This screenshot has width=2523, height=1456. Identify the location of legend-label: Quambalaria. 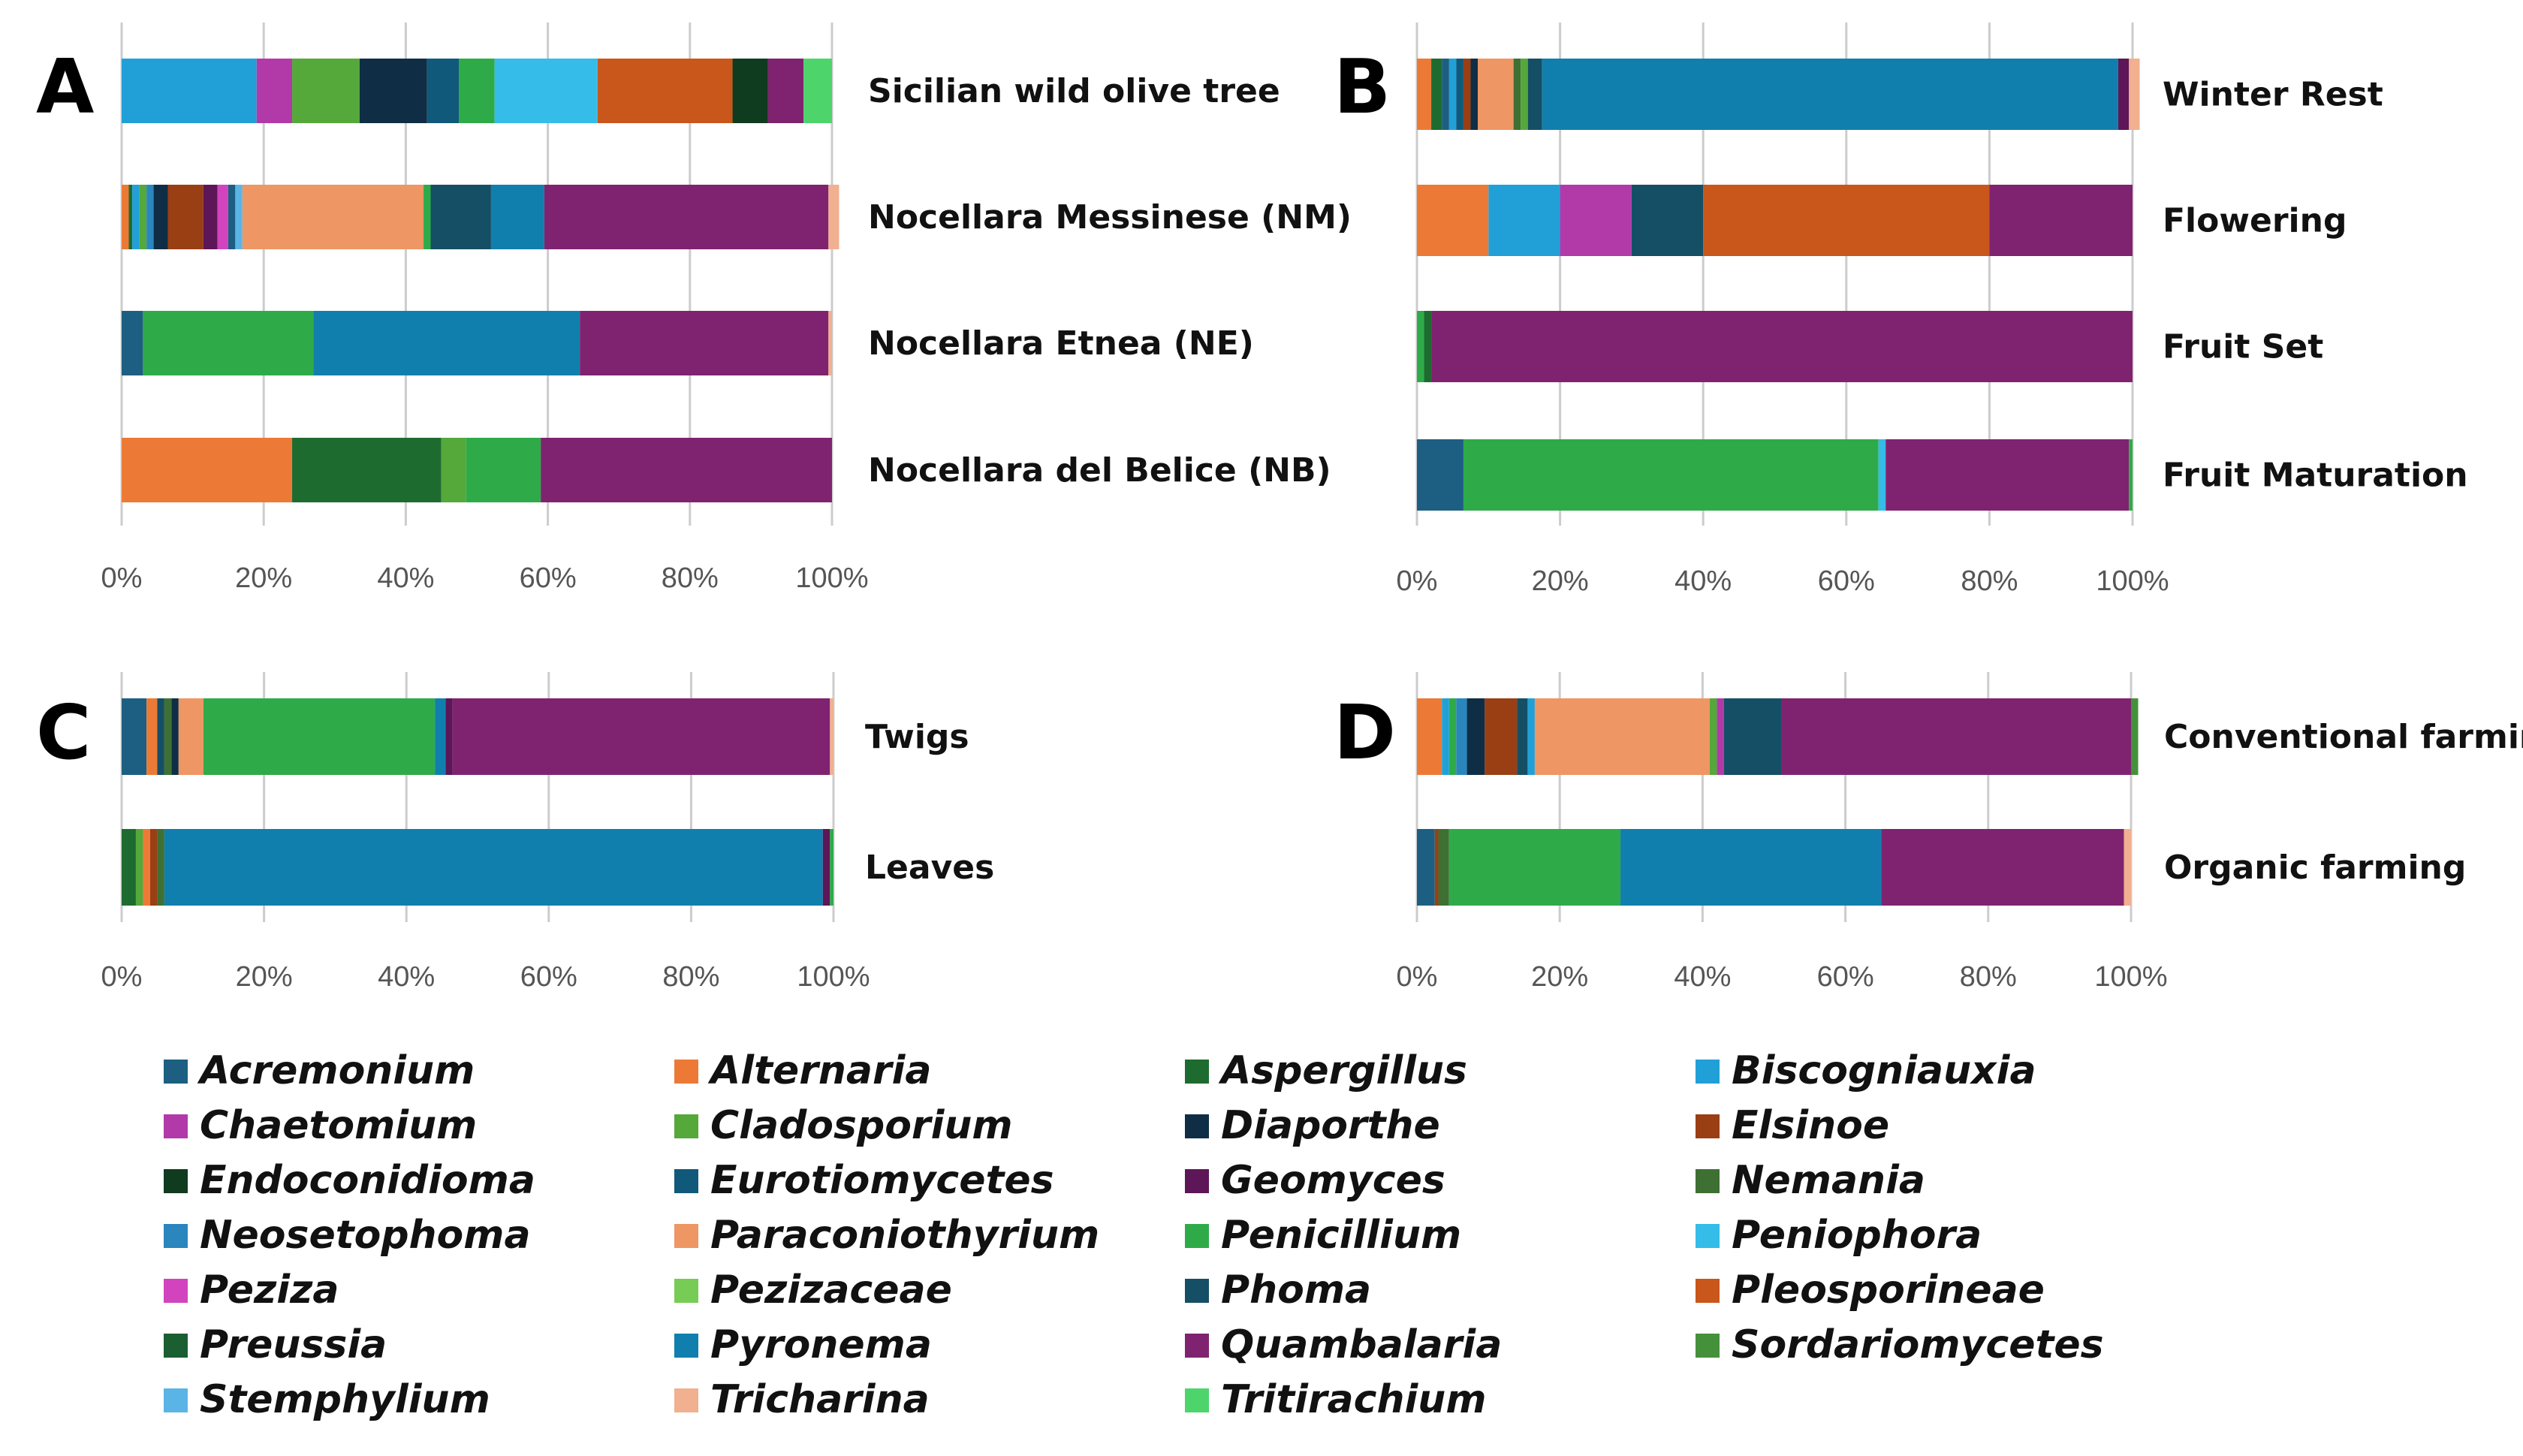
(1361, 1344).